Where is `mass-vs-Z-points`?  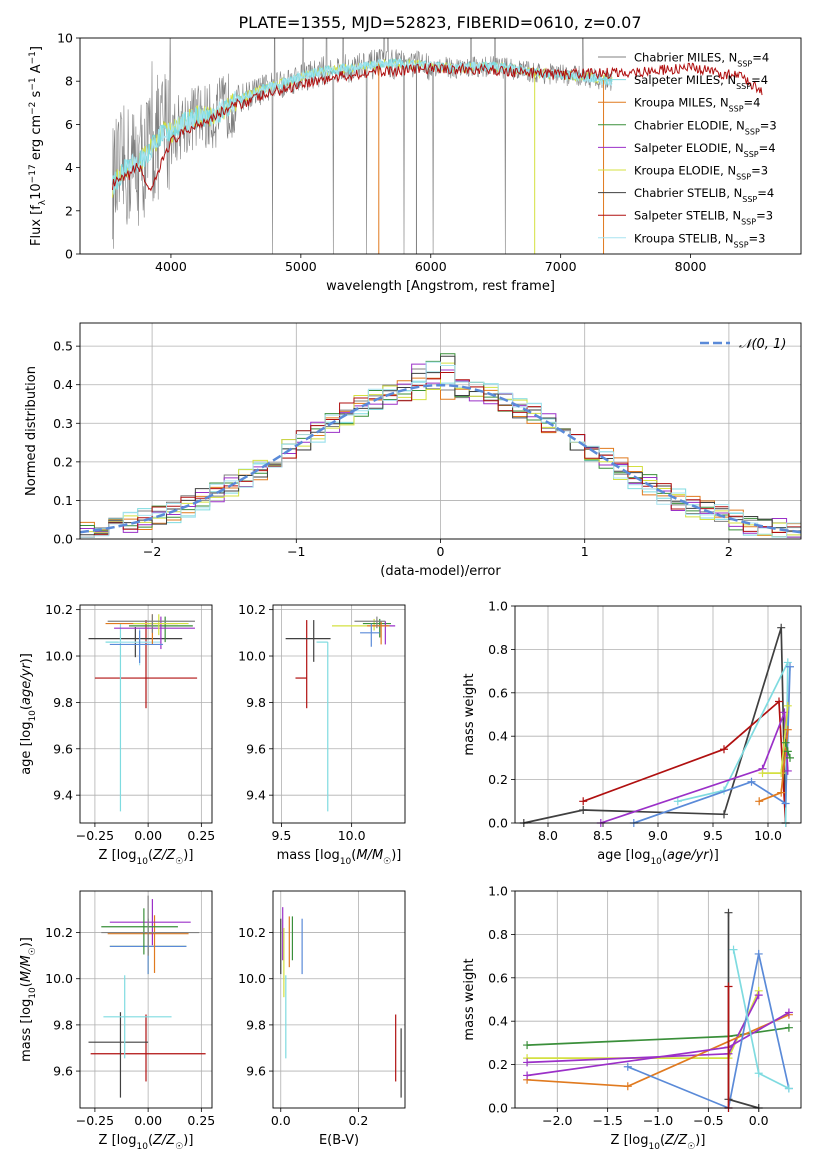 mass-vs-Z-points is located at coordinates (147, 996).